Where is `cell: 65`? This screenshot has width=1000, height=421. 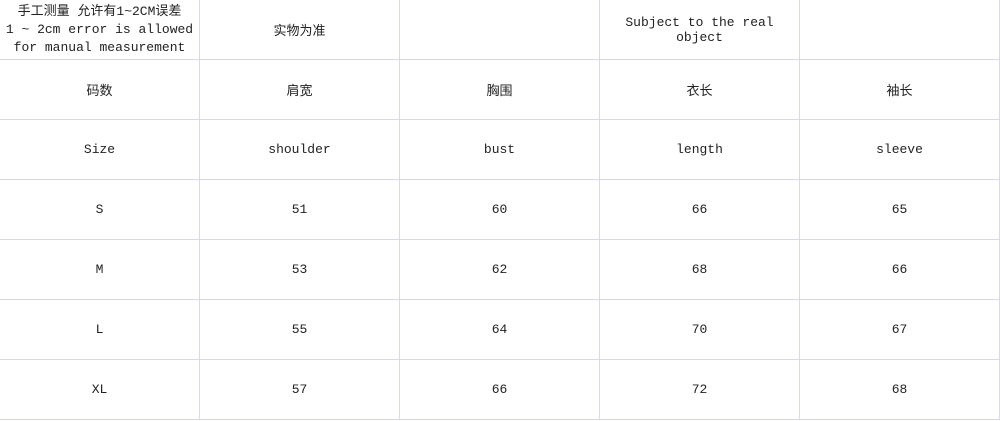
cell: 65 is located at coordinates (899, 209).